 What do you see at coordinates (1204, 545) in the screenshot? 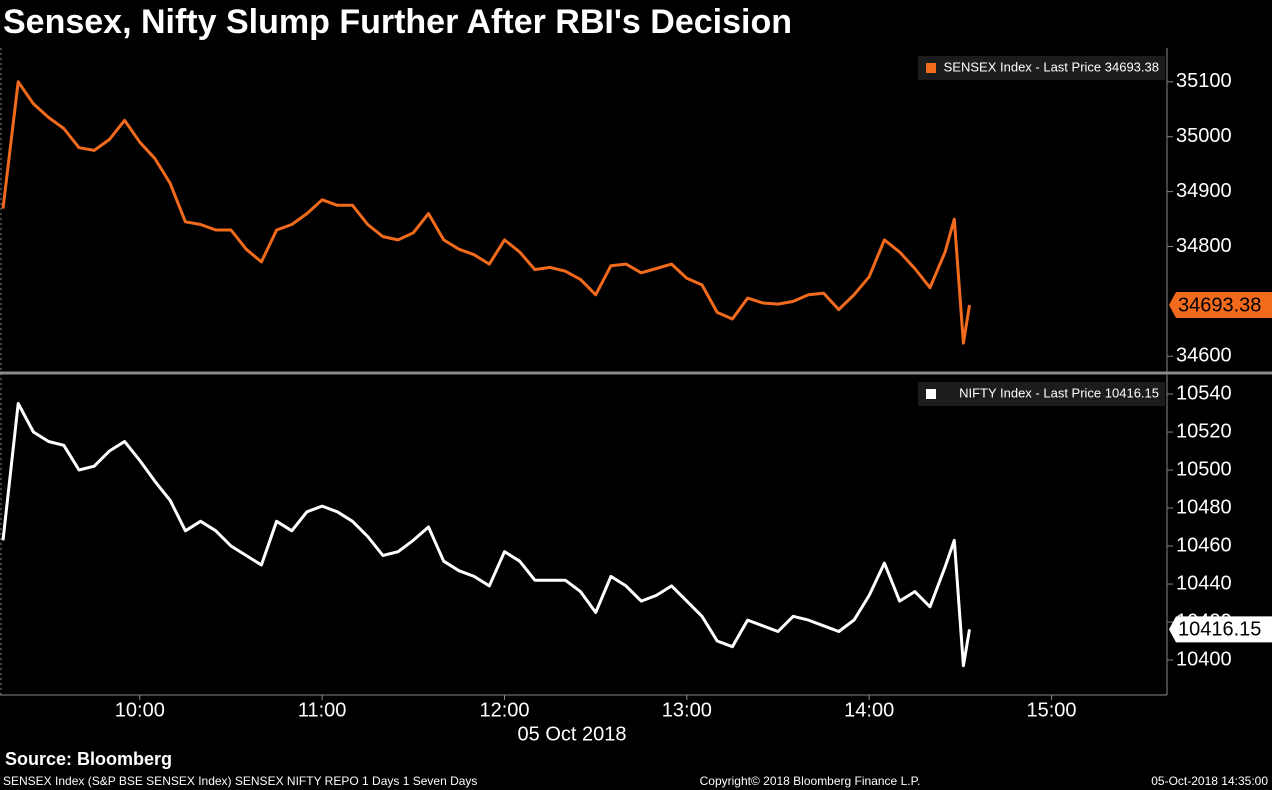
I see `y-tick-label: 10460` at bounding box center [1204, 545].